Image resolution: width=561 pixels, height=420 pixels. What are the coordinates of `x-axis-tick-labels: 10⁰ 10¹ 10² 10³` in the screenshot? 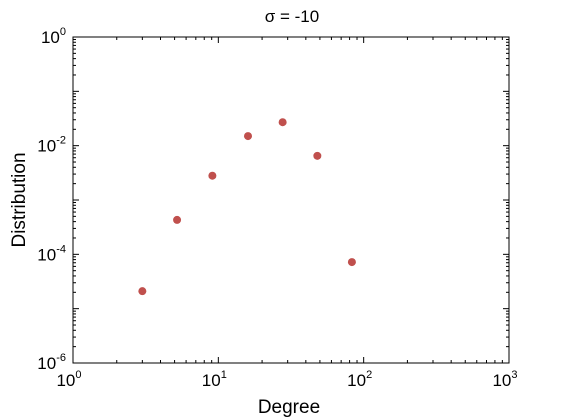 It's located at (286, 379).